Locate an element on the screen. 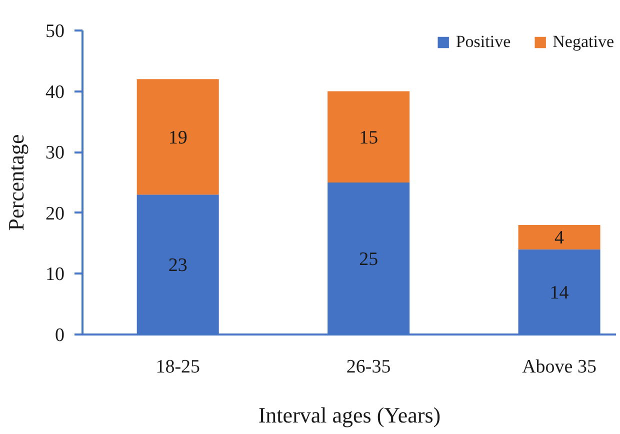 The height and width of the screenshot is (434, 620). y-axis-title: Percentage is located at coordinates (16, 182).